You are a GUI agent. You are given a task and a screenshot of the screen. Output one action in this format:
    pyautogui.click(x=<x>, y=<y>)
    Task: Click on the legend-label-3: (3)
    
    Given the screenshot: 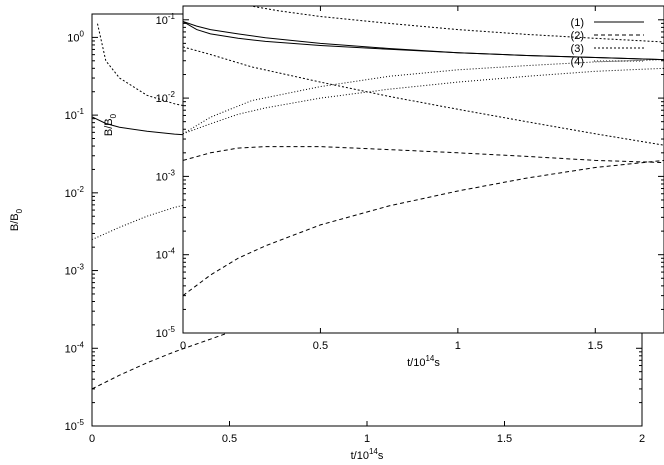 What is the action you would take?
    pyautogui.click(x=577, y=49)
    